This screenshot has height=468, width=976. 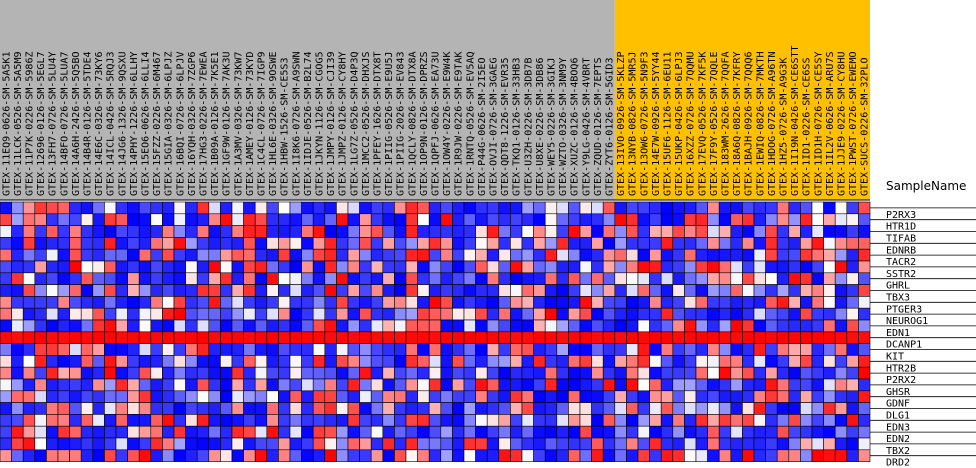 What do you see at coordinates (644, 124) in the screenshot?
I see `sample-label: GTEX-13OW6-0726-SM-5N9F3` at bounding box center [644, 124].